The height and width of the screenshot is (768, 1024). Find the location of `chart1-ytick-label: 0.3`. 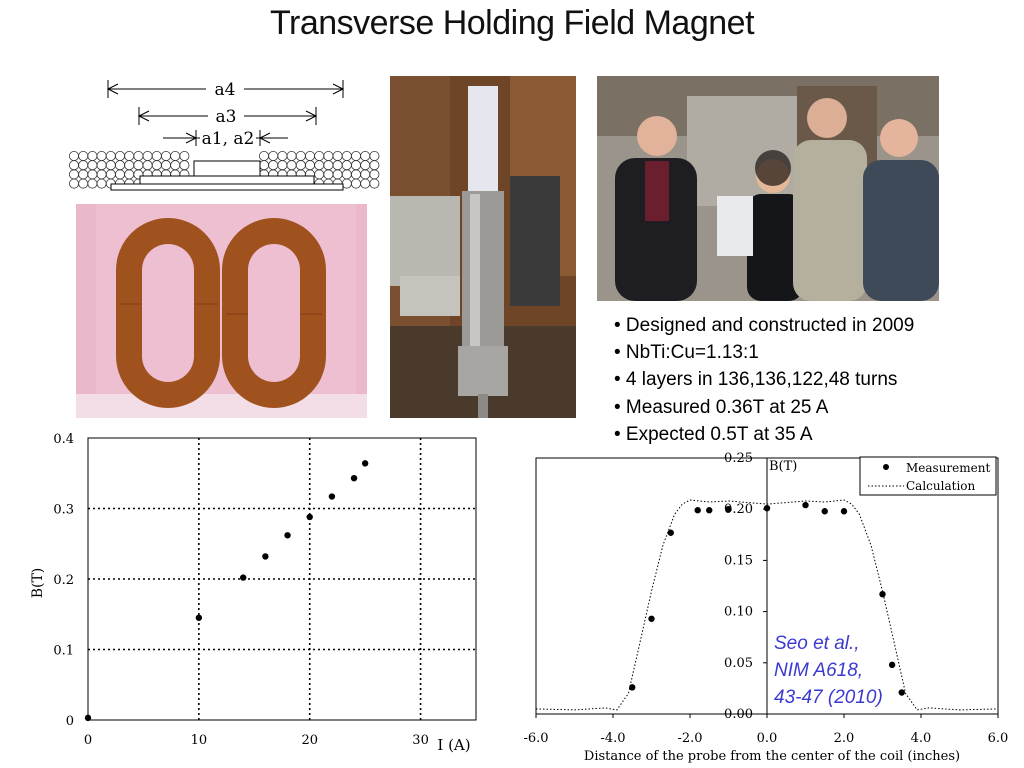

chart1-ytick-label: 0.3 is located at coordinates (63, 510).